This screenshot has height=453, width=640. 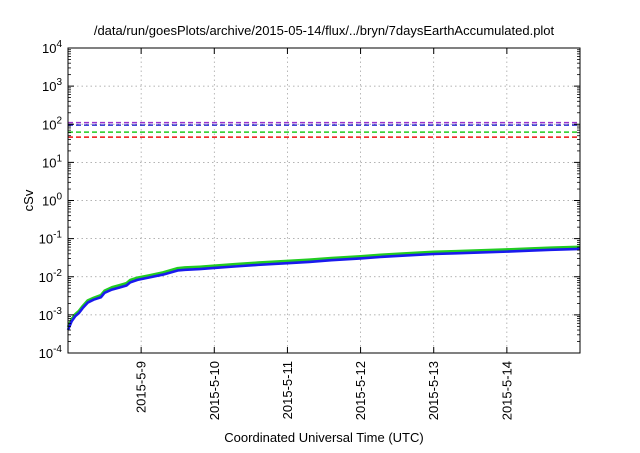 I want to click on x-tick-label: 2015-5-14, so click(x=506, y=390).